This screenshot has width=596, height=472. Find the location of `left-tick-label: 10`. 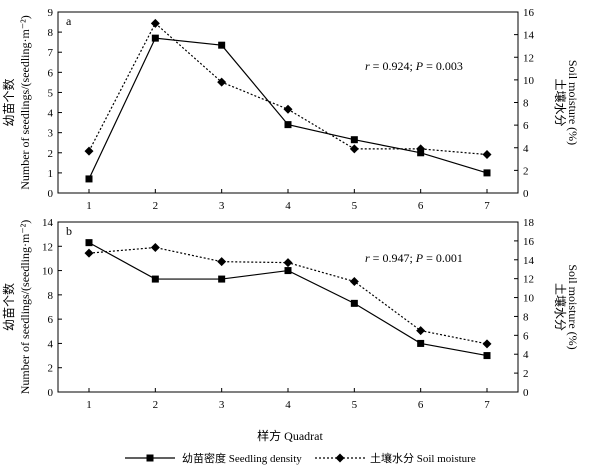

left-tick-label: 10 is located at coordinates (48, 272).